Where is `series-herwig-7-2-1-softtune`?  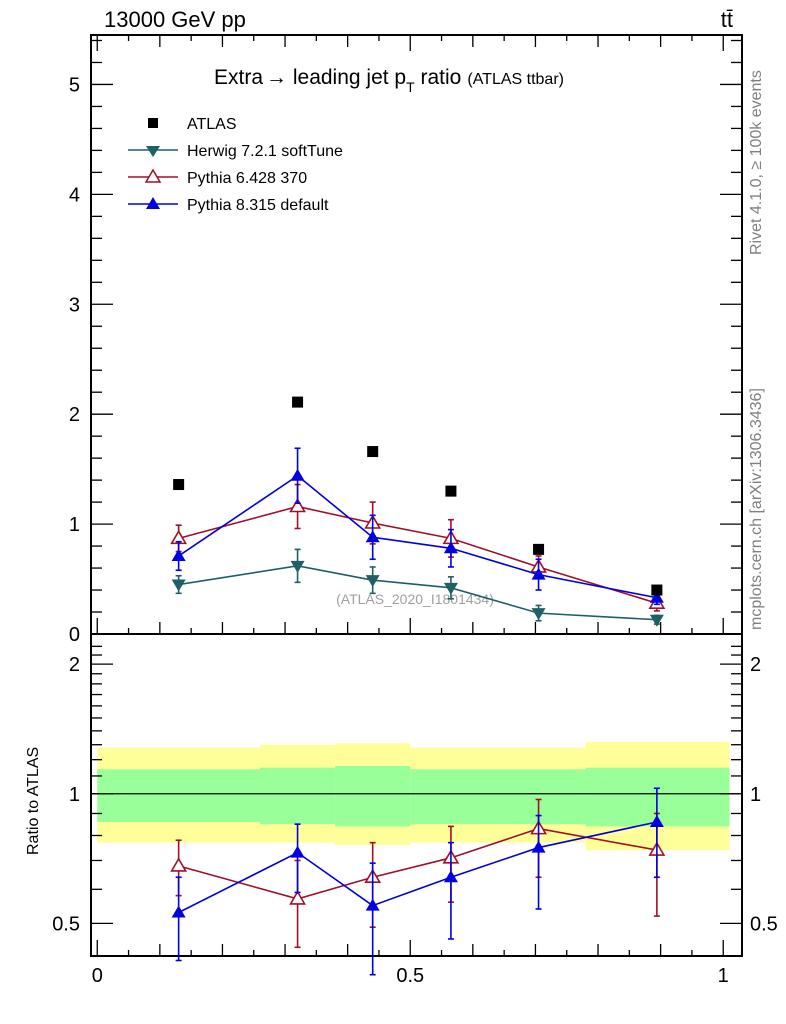
series-herwig-7-2-1-softtune is located at coordinates (417, 587).